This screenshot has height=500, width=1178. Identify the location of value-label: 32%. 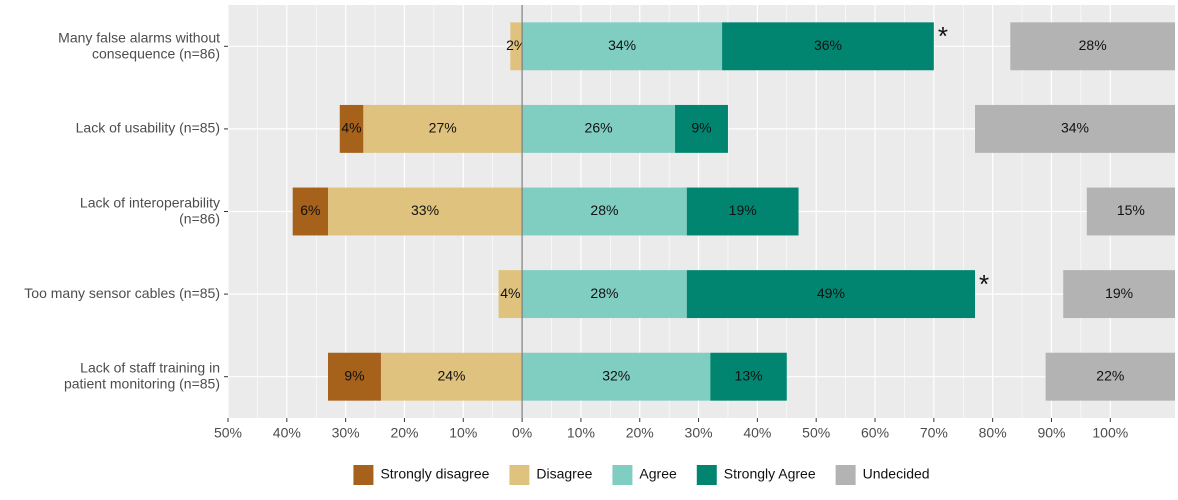
(616, 375).